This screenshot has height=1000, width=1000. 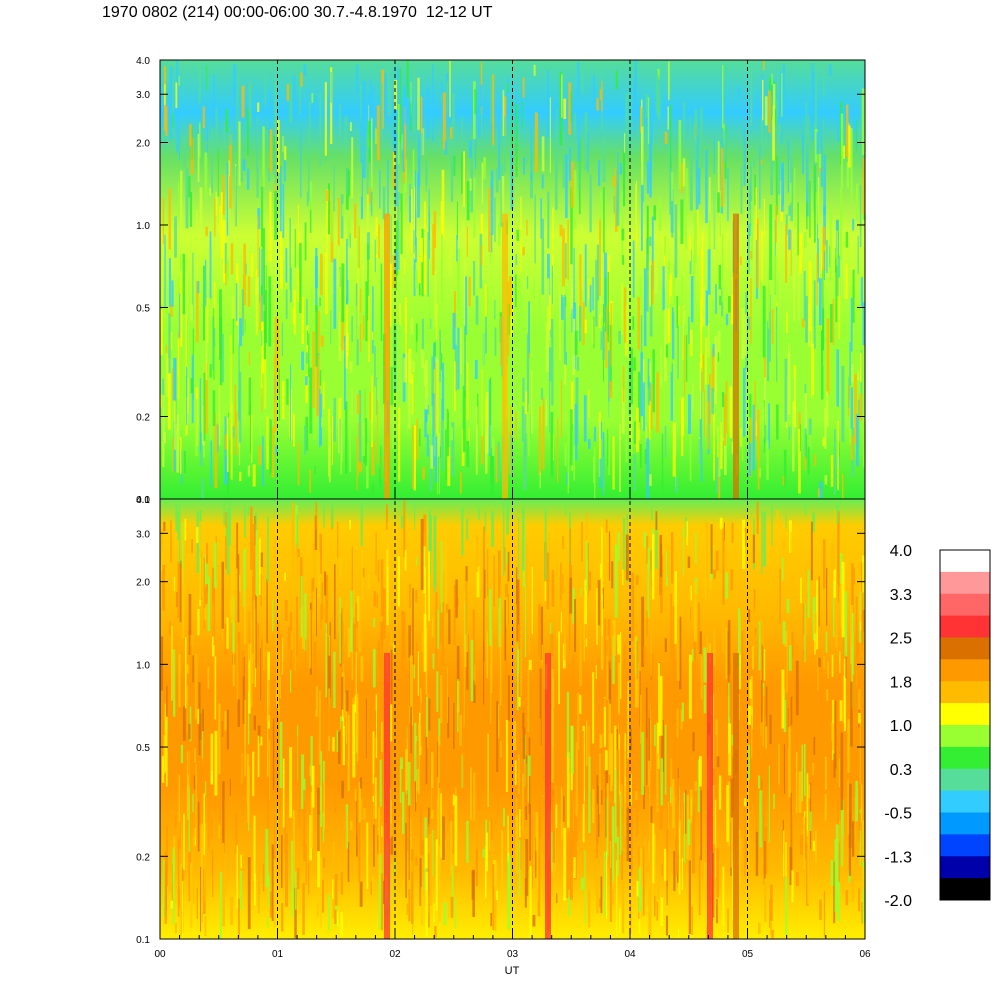 I want to click on x-tick-label: 04, so click(x=630, y=954).